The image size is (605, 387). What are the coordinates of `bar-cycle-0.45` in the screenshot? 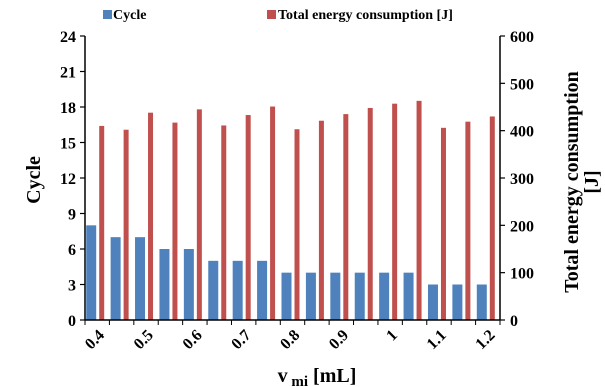 It's located at (115, 278).